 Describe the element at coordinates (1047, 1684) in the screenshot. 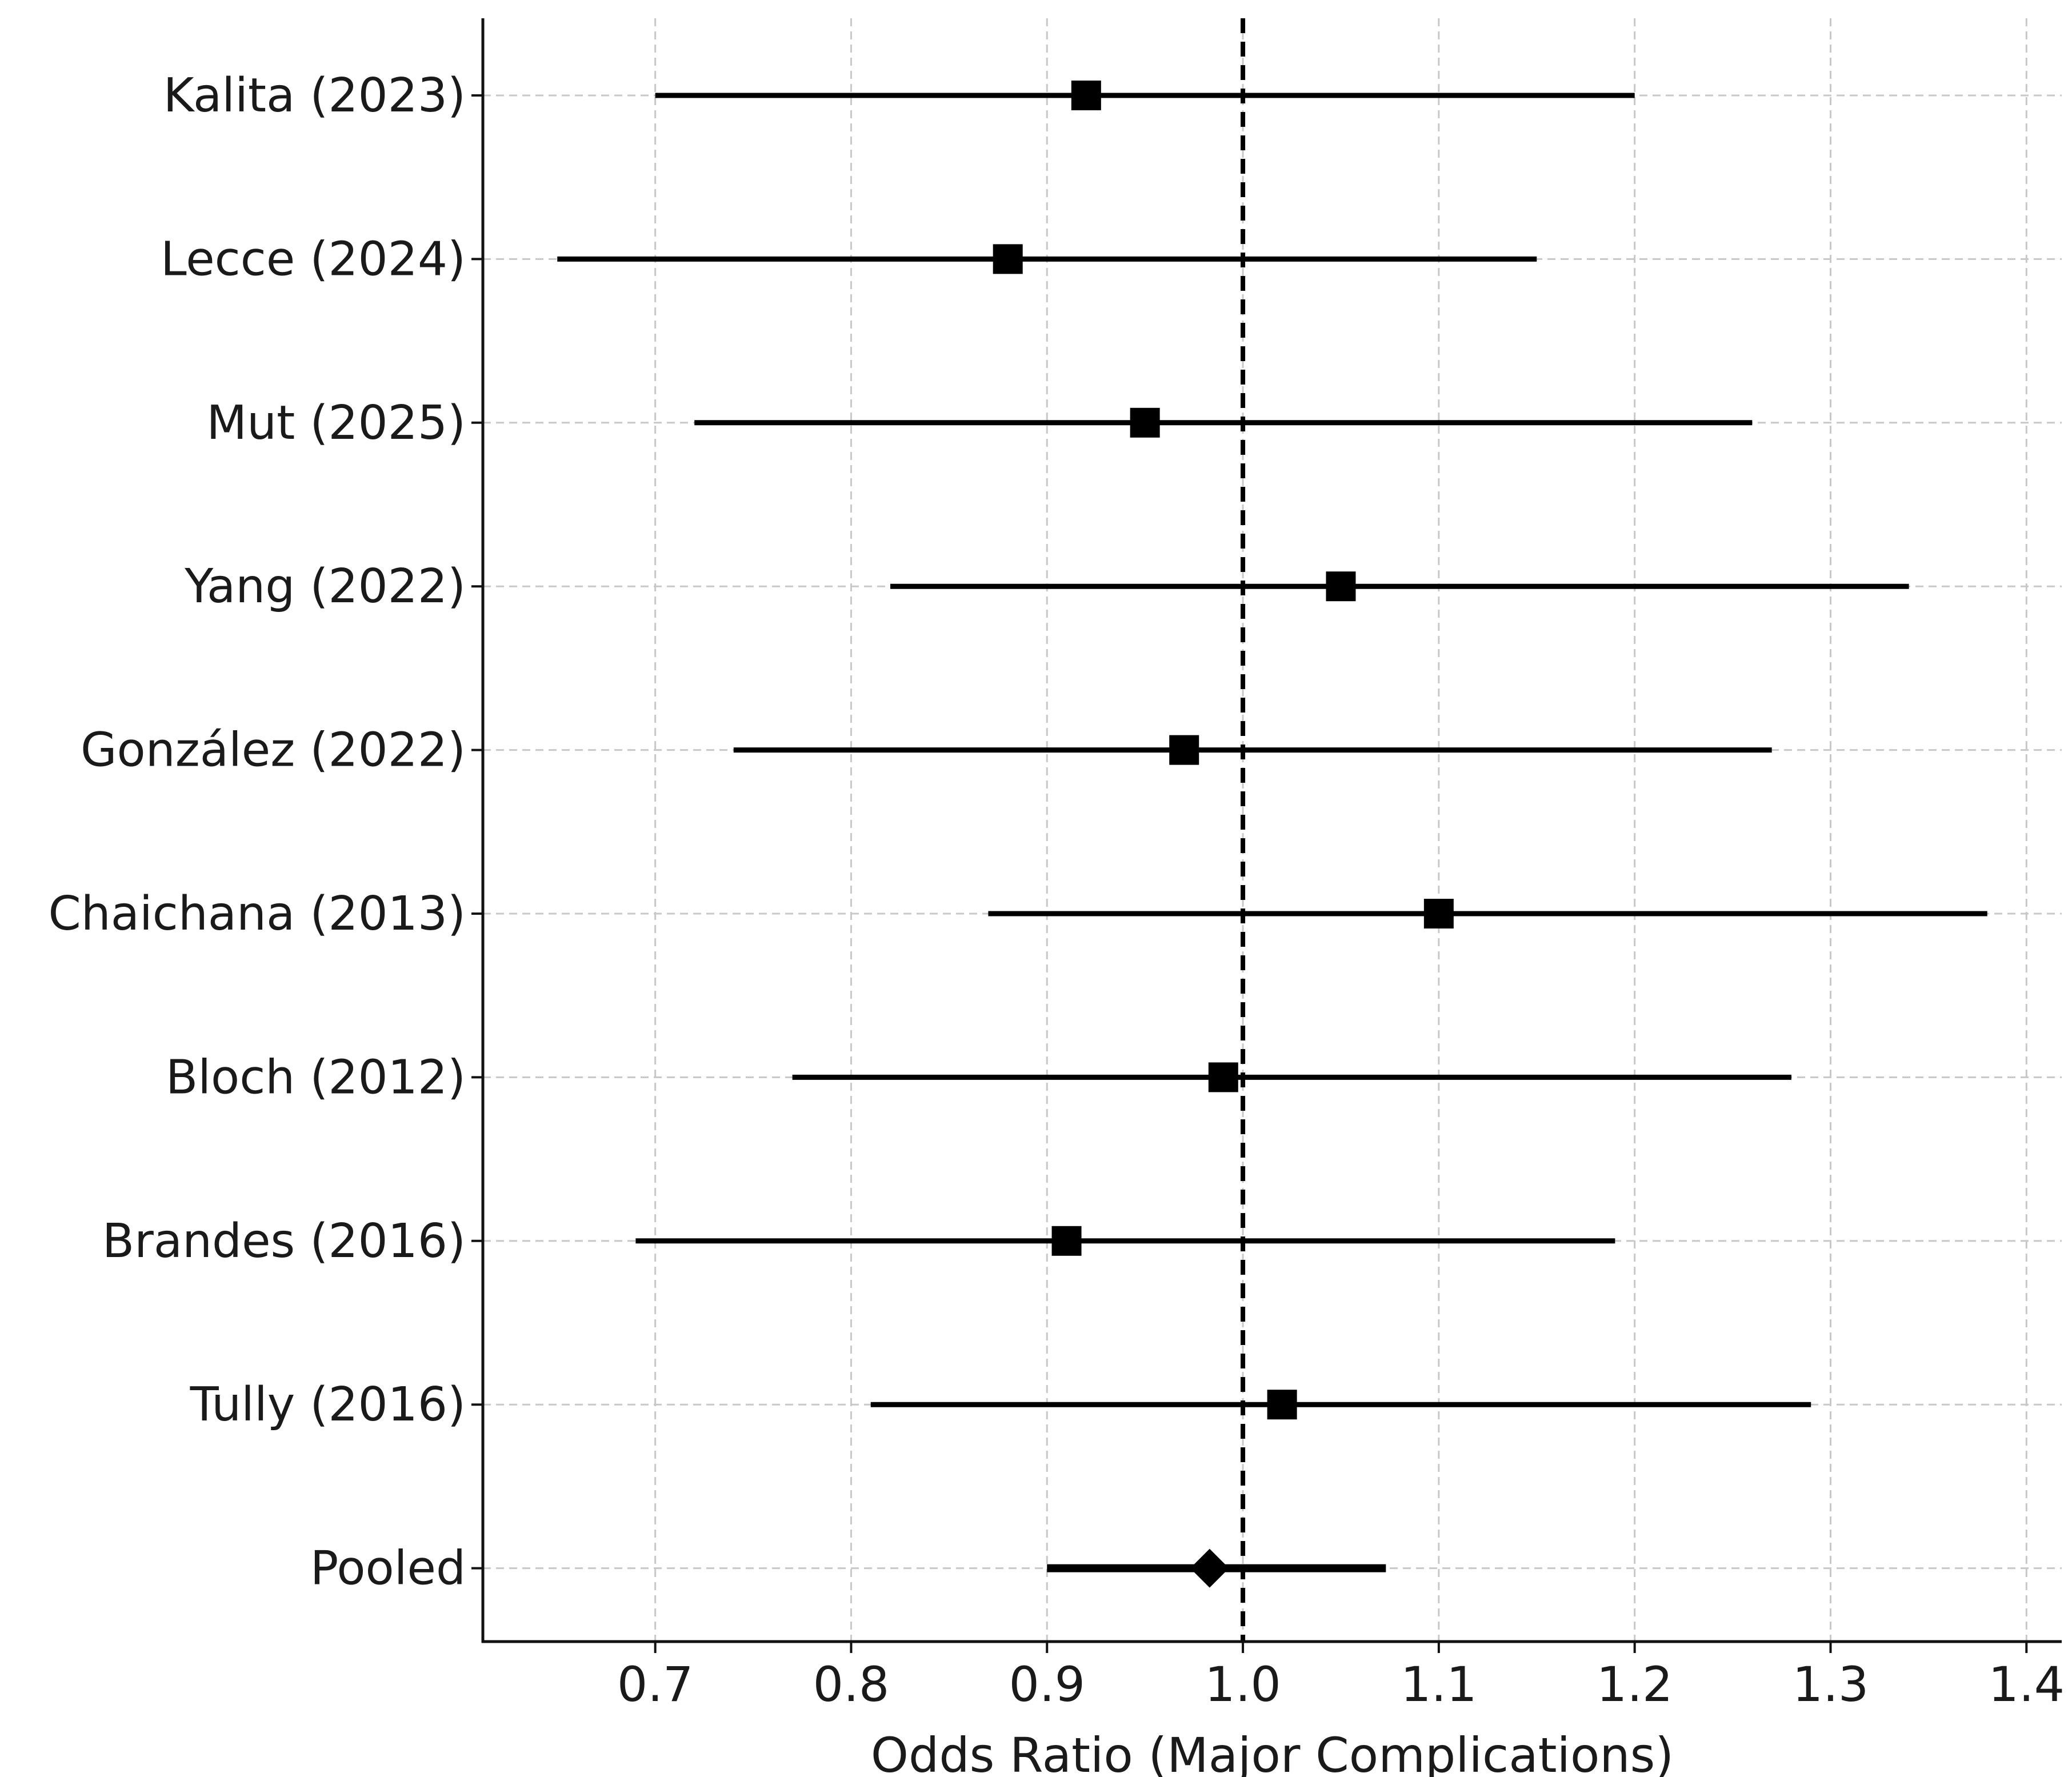

I see `x-tick-label: 0.9` at that location.